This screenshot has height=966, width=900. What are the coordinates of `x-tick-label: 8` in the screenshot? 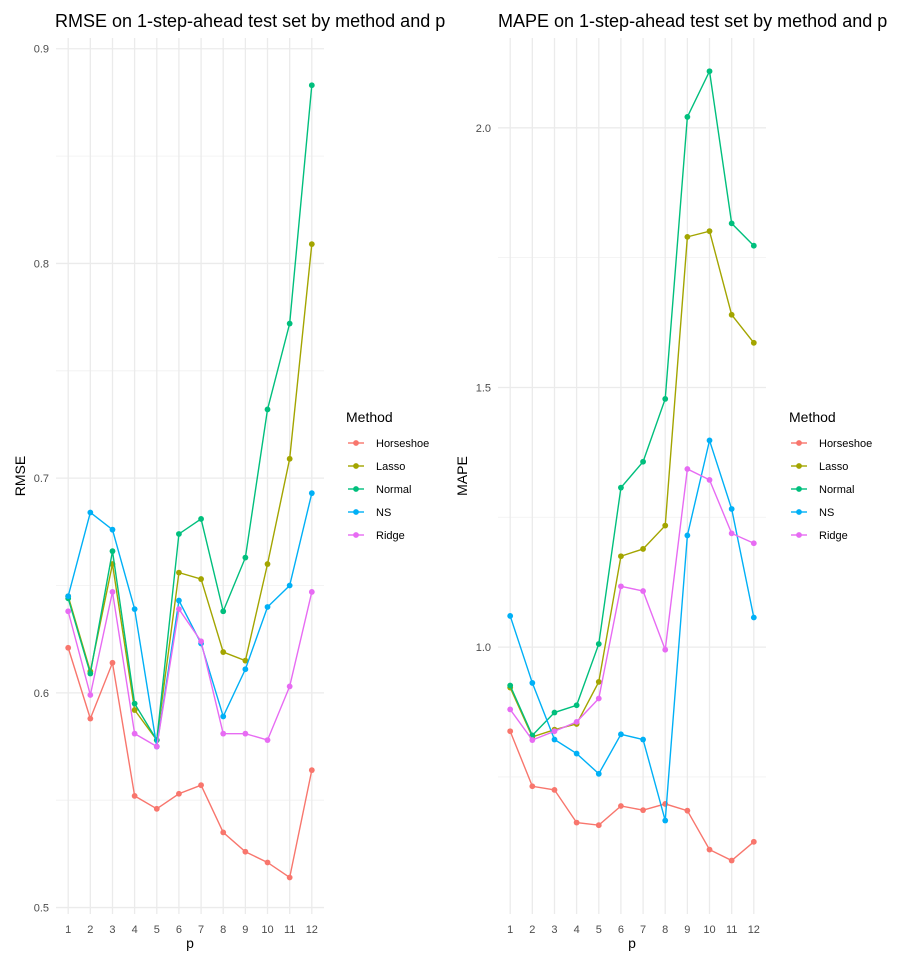 It's located at (223, 930).